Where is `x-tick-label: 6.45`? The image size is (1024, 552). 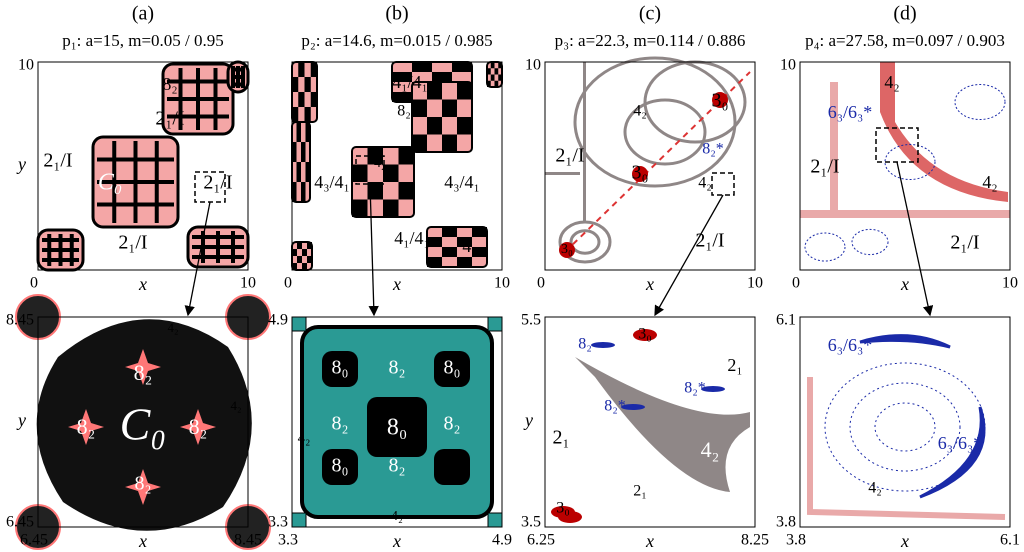 x-tick-label: 6.45 is located at coordinates (34, 540).